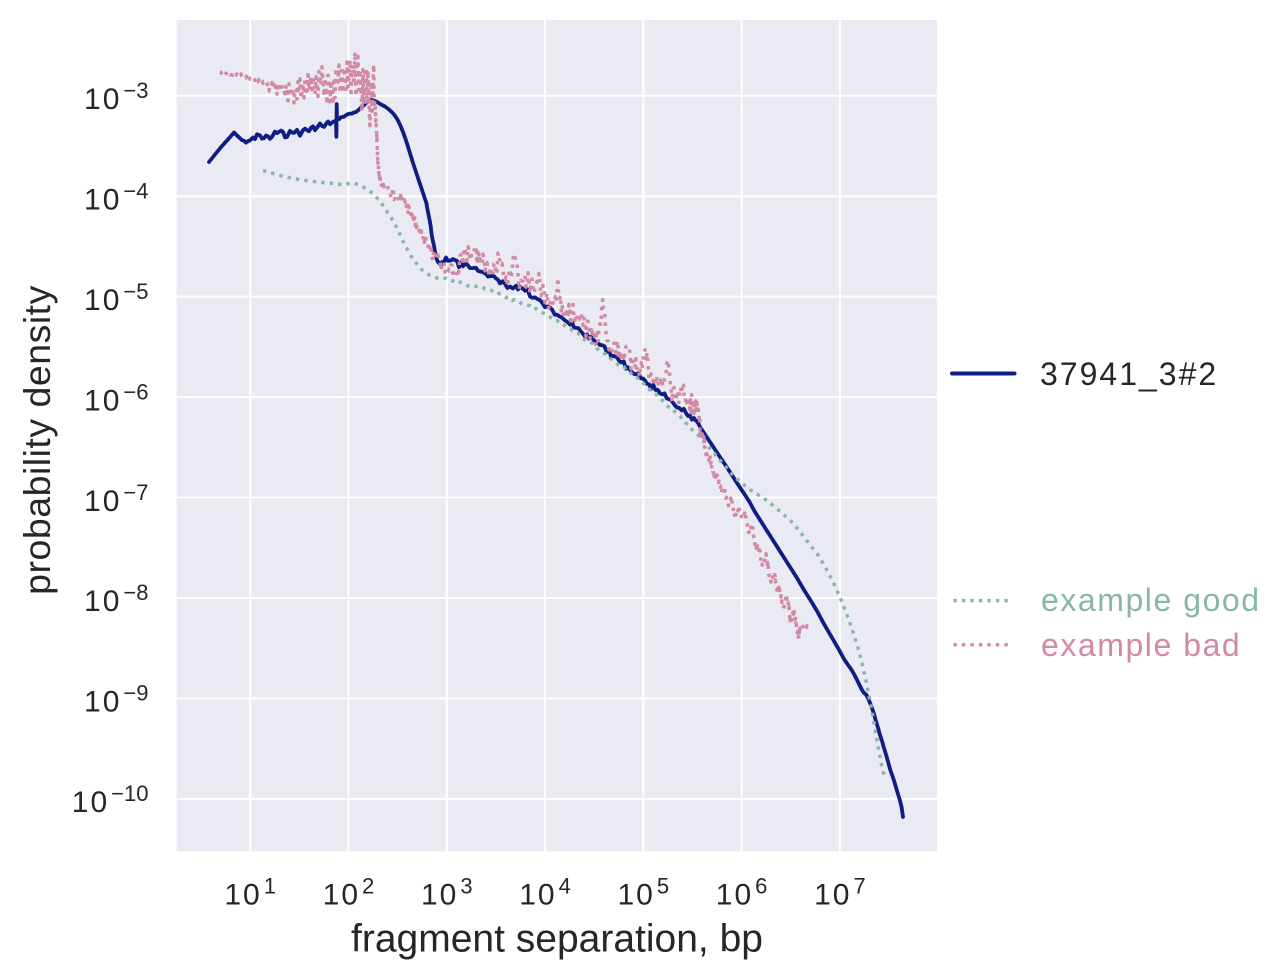 Image resolution: width=1283 pixels, height=976 pixels. What do you see at coordinates (116, 599) in the screenshot?
I see `svg-text: 10⁻⁸` at bounding box center [116, 599].